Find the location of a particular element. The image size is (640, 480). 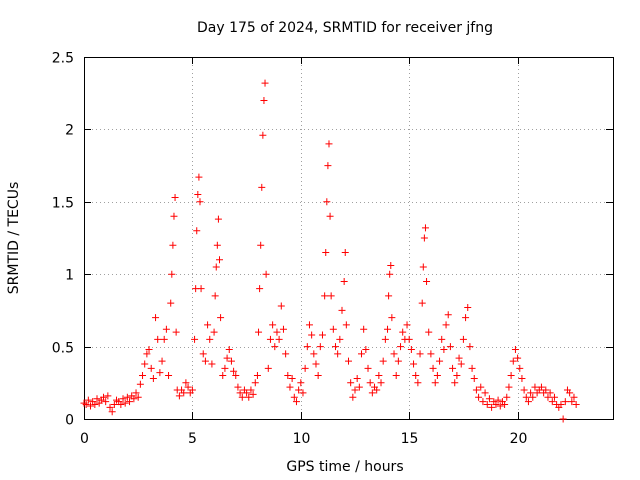

y-tick-label: 0.5 is located at coordinates (63, 349).